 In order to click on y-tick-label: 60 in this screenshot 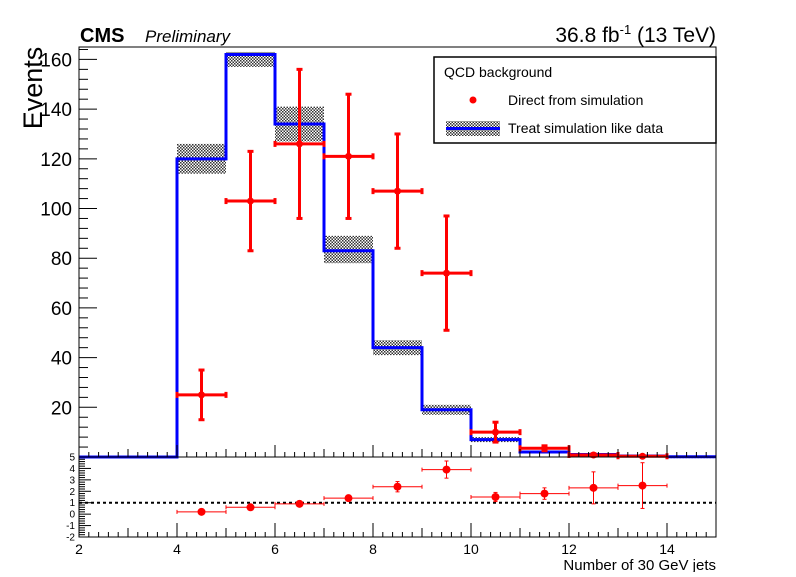, I will do `click(61, 309)`.